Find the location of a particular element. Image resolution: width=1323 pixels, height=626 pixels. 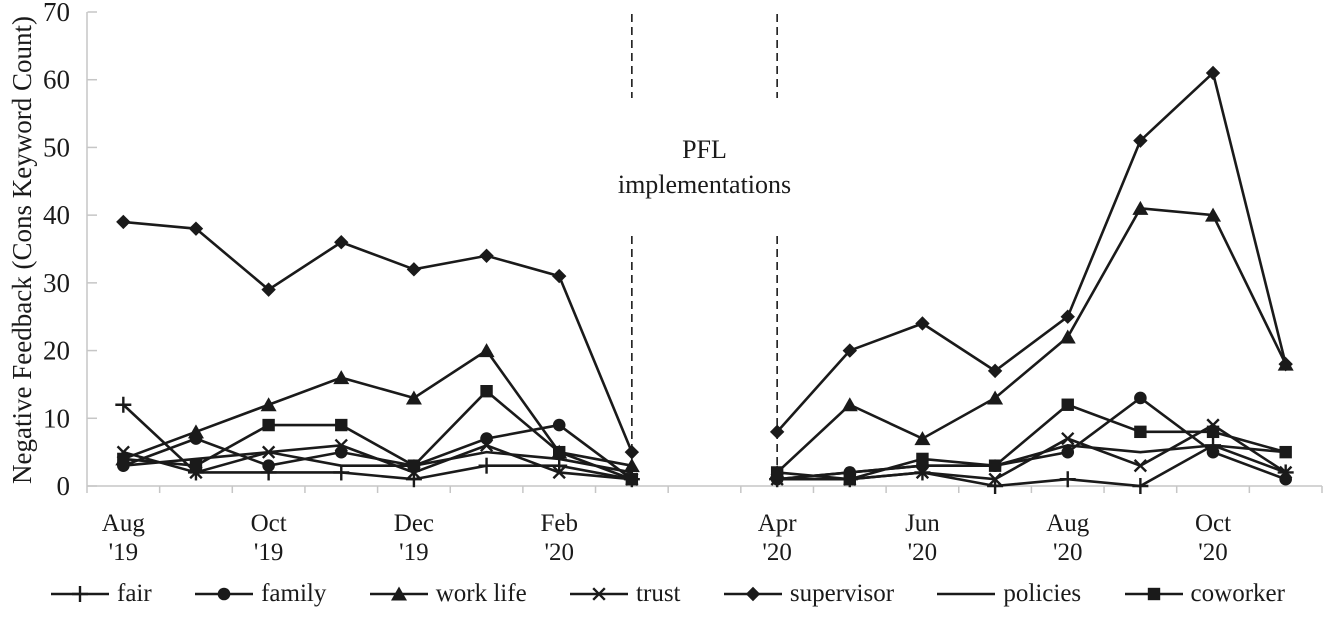

x-tick-label-month: Dec is located at coordinates (414, 523).